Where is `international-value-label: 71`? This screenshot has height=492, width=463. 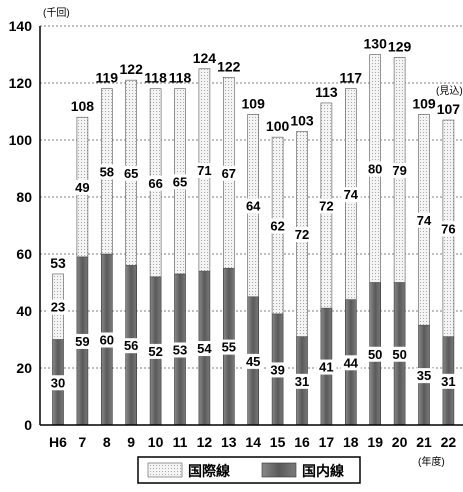
international-value-label: 71 is located at coordinates (204, 170).